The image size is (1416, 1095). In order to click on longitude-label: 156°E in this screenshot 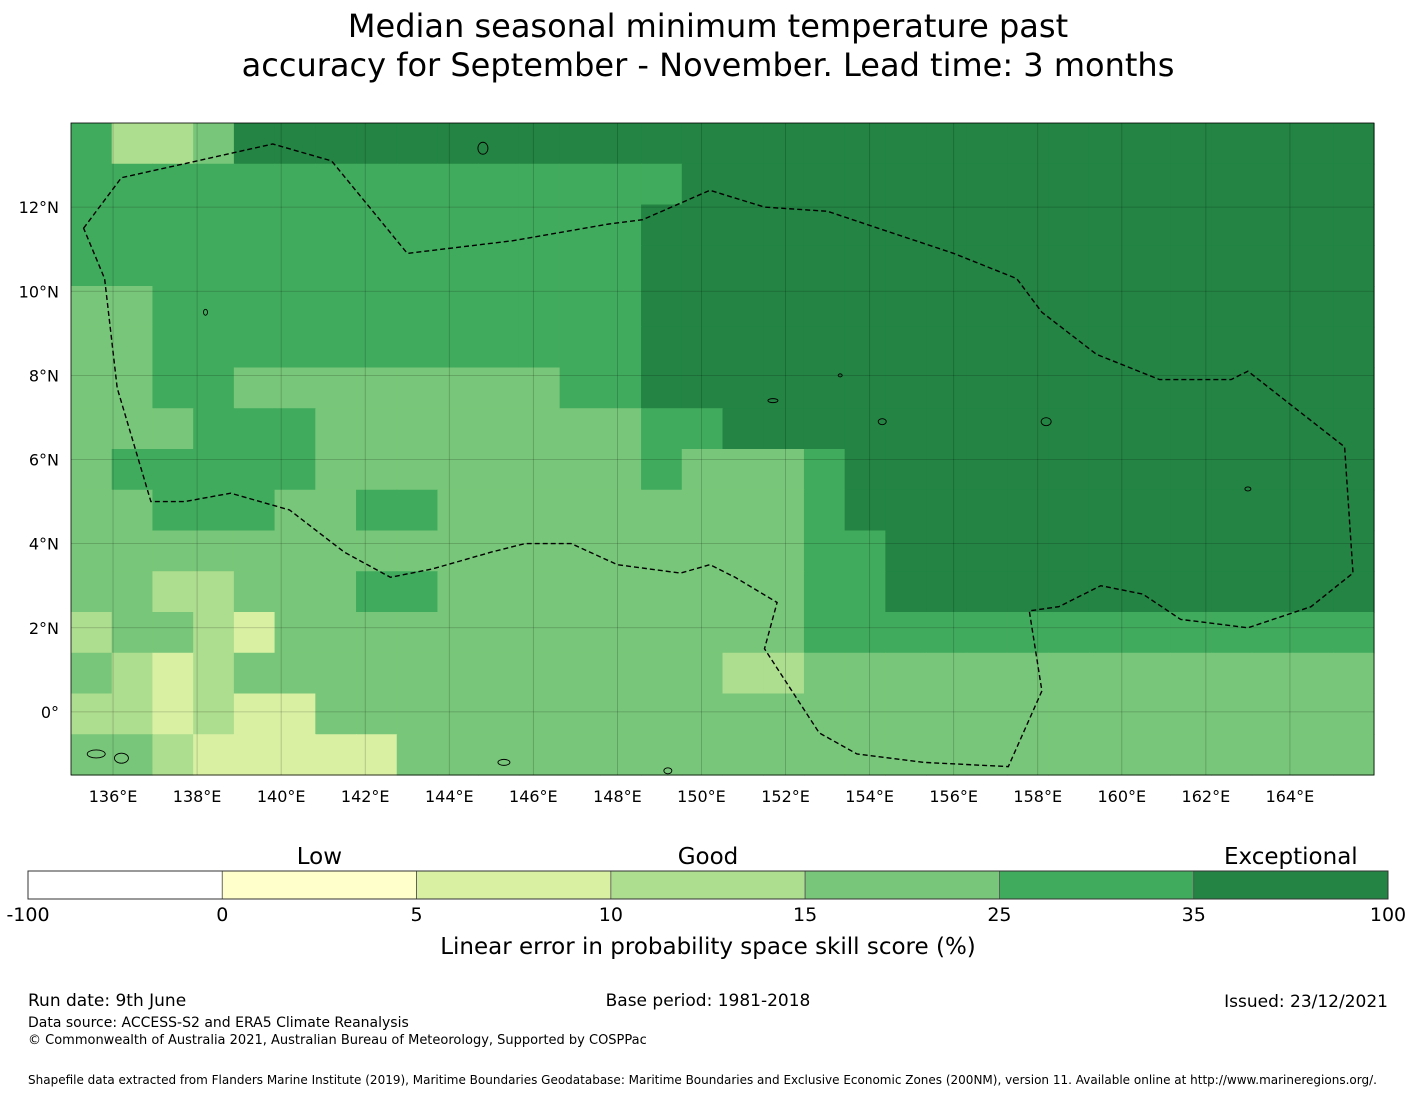, I will do `click(953, 796)`.